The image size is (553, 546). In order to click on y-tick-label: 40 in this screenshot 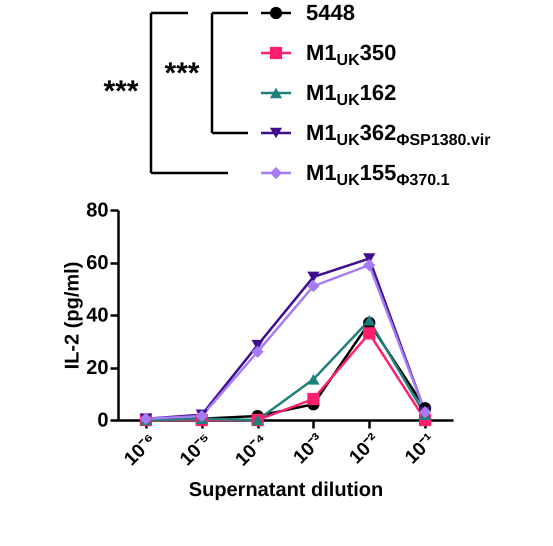, I will do `click(97, 315)`.